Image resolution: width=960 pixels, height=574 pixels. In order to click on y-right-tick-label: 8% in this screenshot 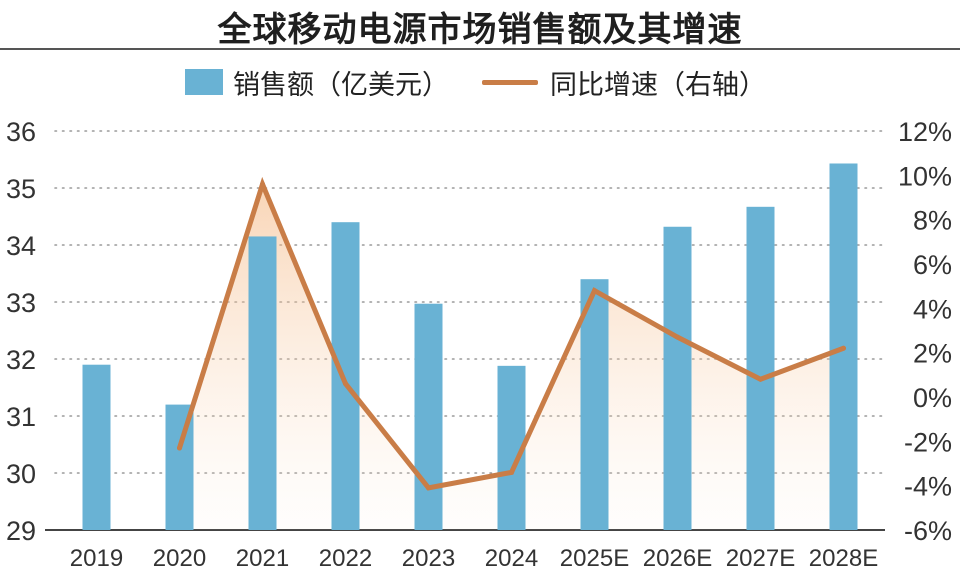, I will do `click(932, 221)`.